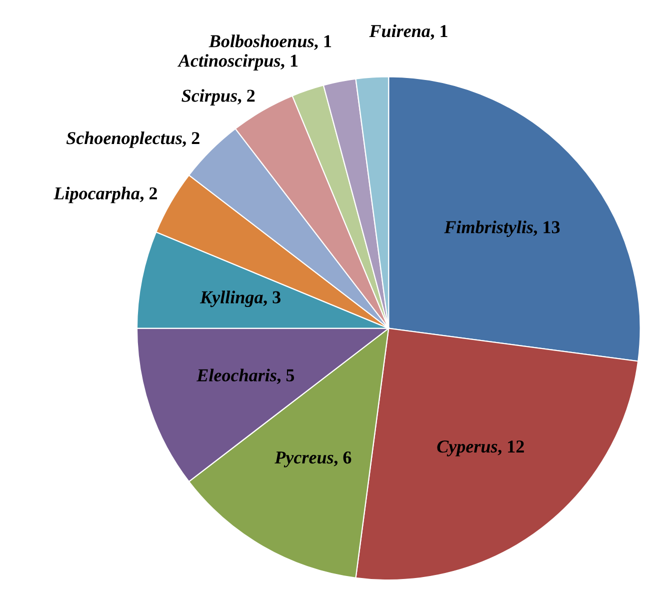 This screenshot has width=670, height=597. I want to click on slice-label: Bolboshoenus, so click(261, 41).